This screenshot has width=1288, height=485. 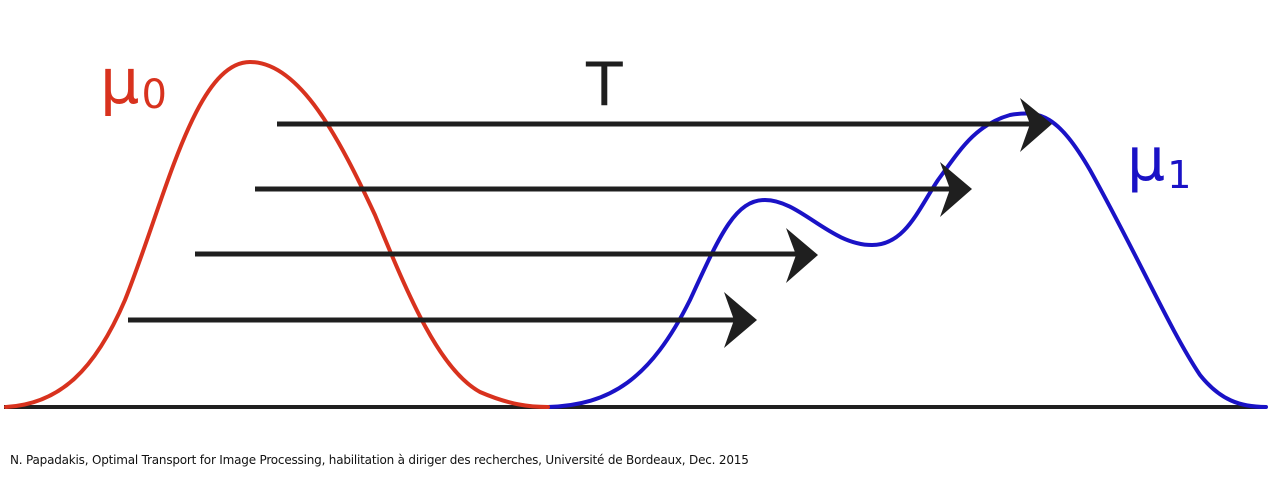 What do you see at coordinates (604, 85) in the screenshot?
I see `transport-map-label: T` at bounding box center [604, 85].